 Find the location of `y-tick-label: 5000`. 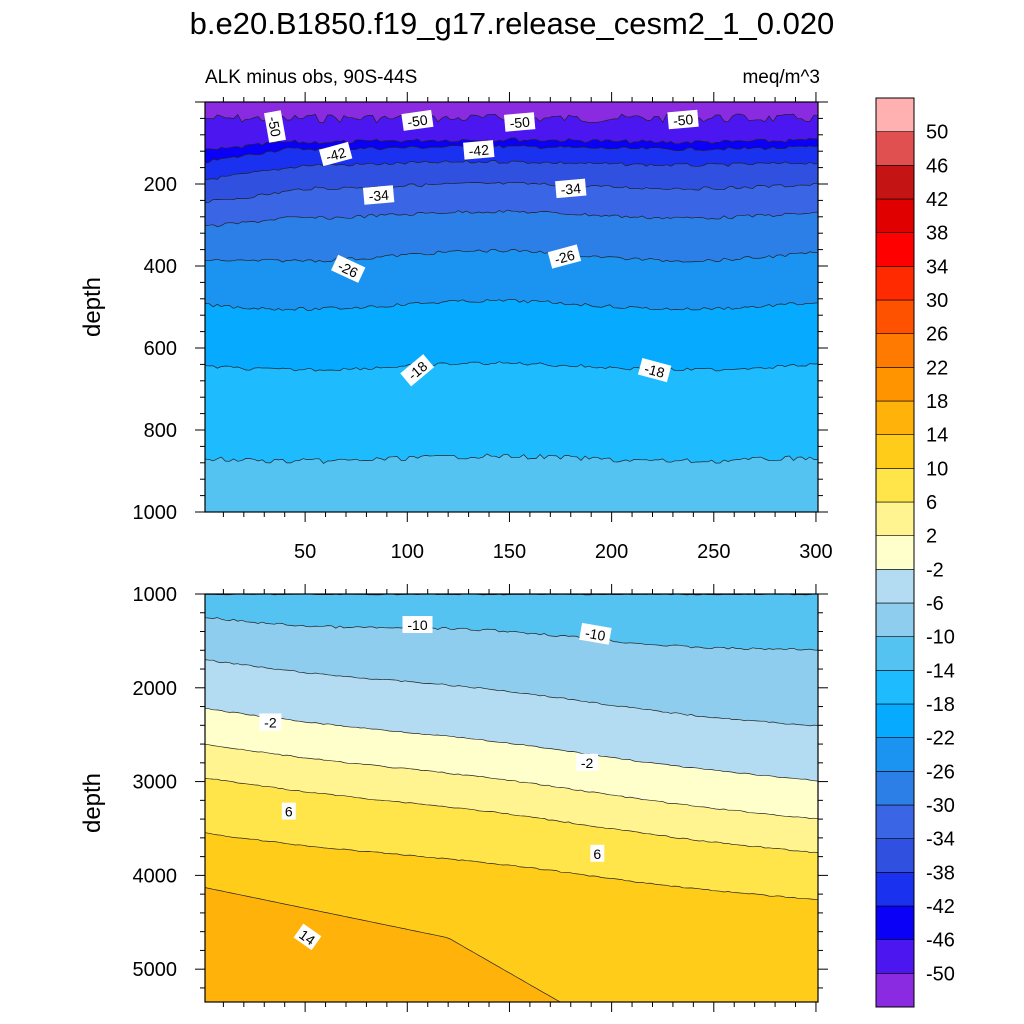

y-tick-label: 5000 is located at coordinates (155, 970).